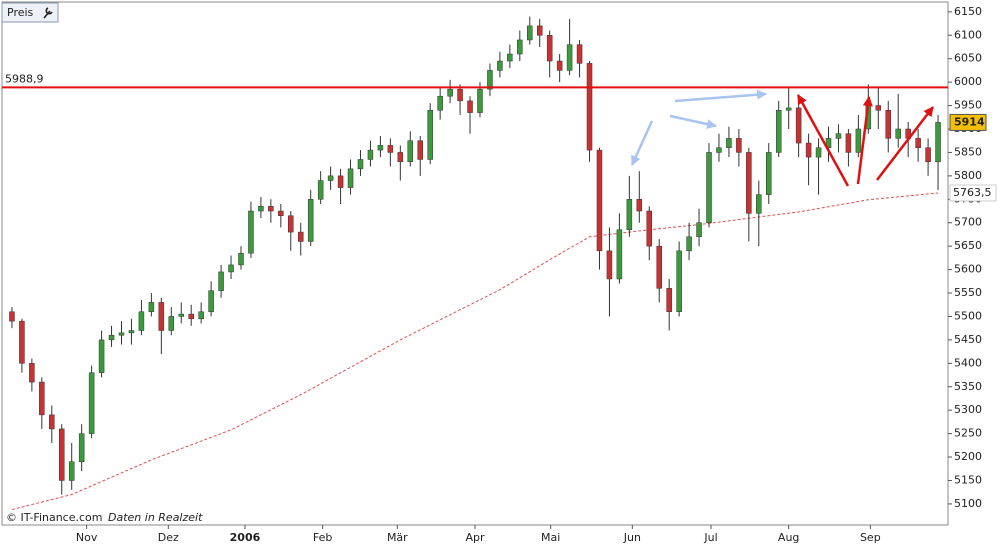 This screenshot has width=1001, height=547. Describe the element at coordinates (968, 105) in the screenshot. I see `y-tick-label: 5950` at that location.